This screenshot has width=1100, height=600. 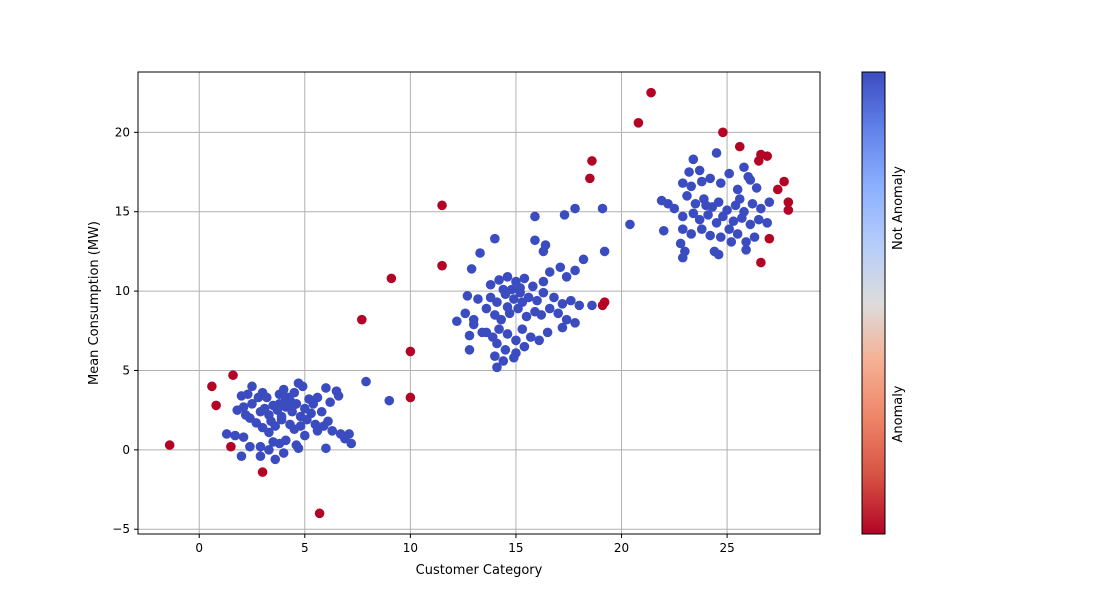 What do you see at coordinates (199, 548) in the screenshot?
I see `x-tick-label: 0` at bounding box center [199, 548].